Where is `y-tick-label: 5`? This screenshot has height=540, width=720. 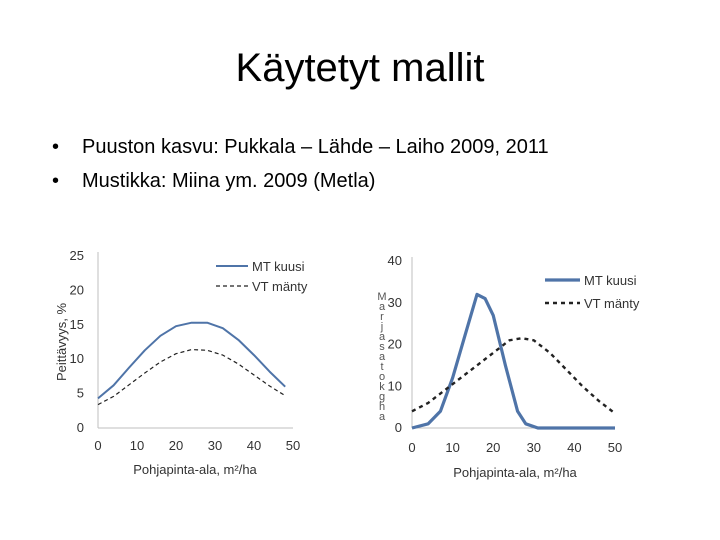 y-tick-label: 5 is located at coordinates (80, 393).